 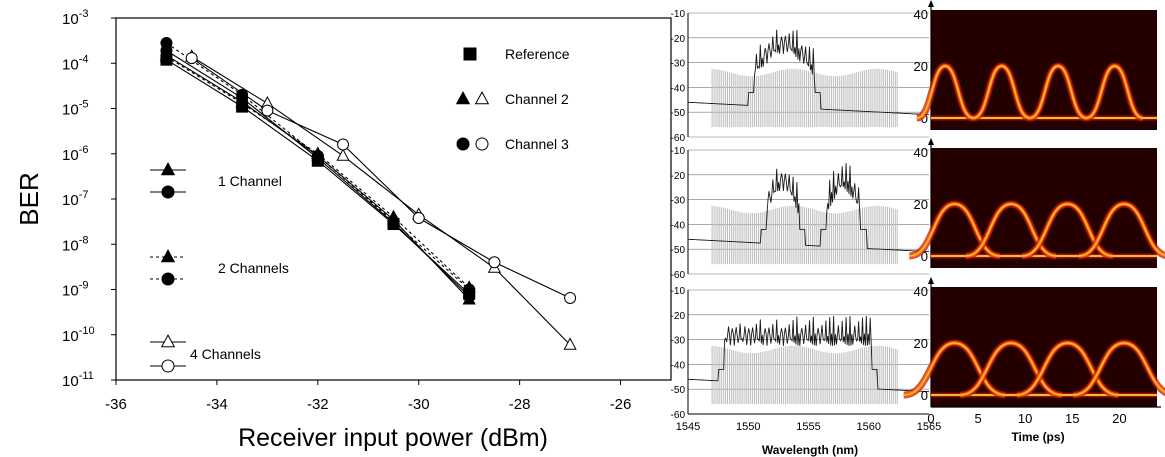 I want to click on ber-xtick-label: -34, so click(x=217, y=404).